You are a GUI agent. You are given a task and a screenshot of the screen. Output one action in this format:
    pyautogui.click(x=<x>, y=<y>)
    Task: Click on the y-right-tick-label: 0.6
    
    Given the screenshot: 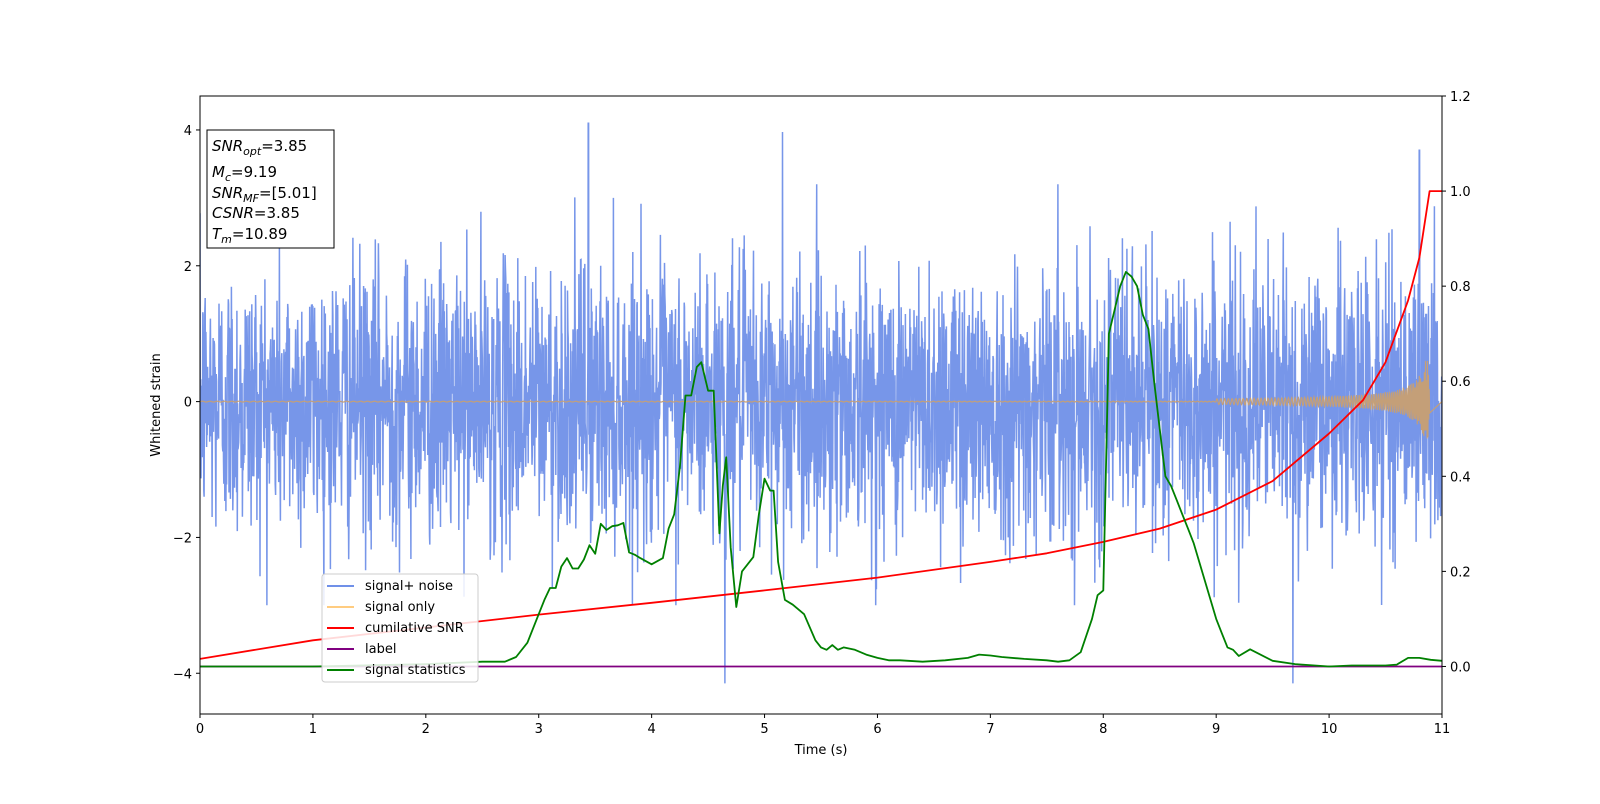 What is the action you would take?
    pyautogui.click(x=1460, y=382)
    